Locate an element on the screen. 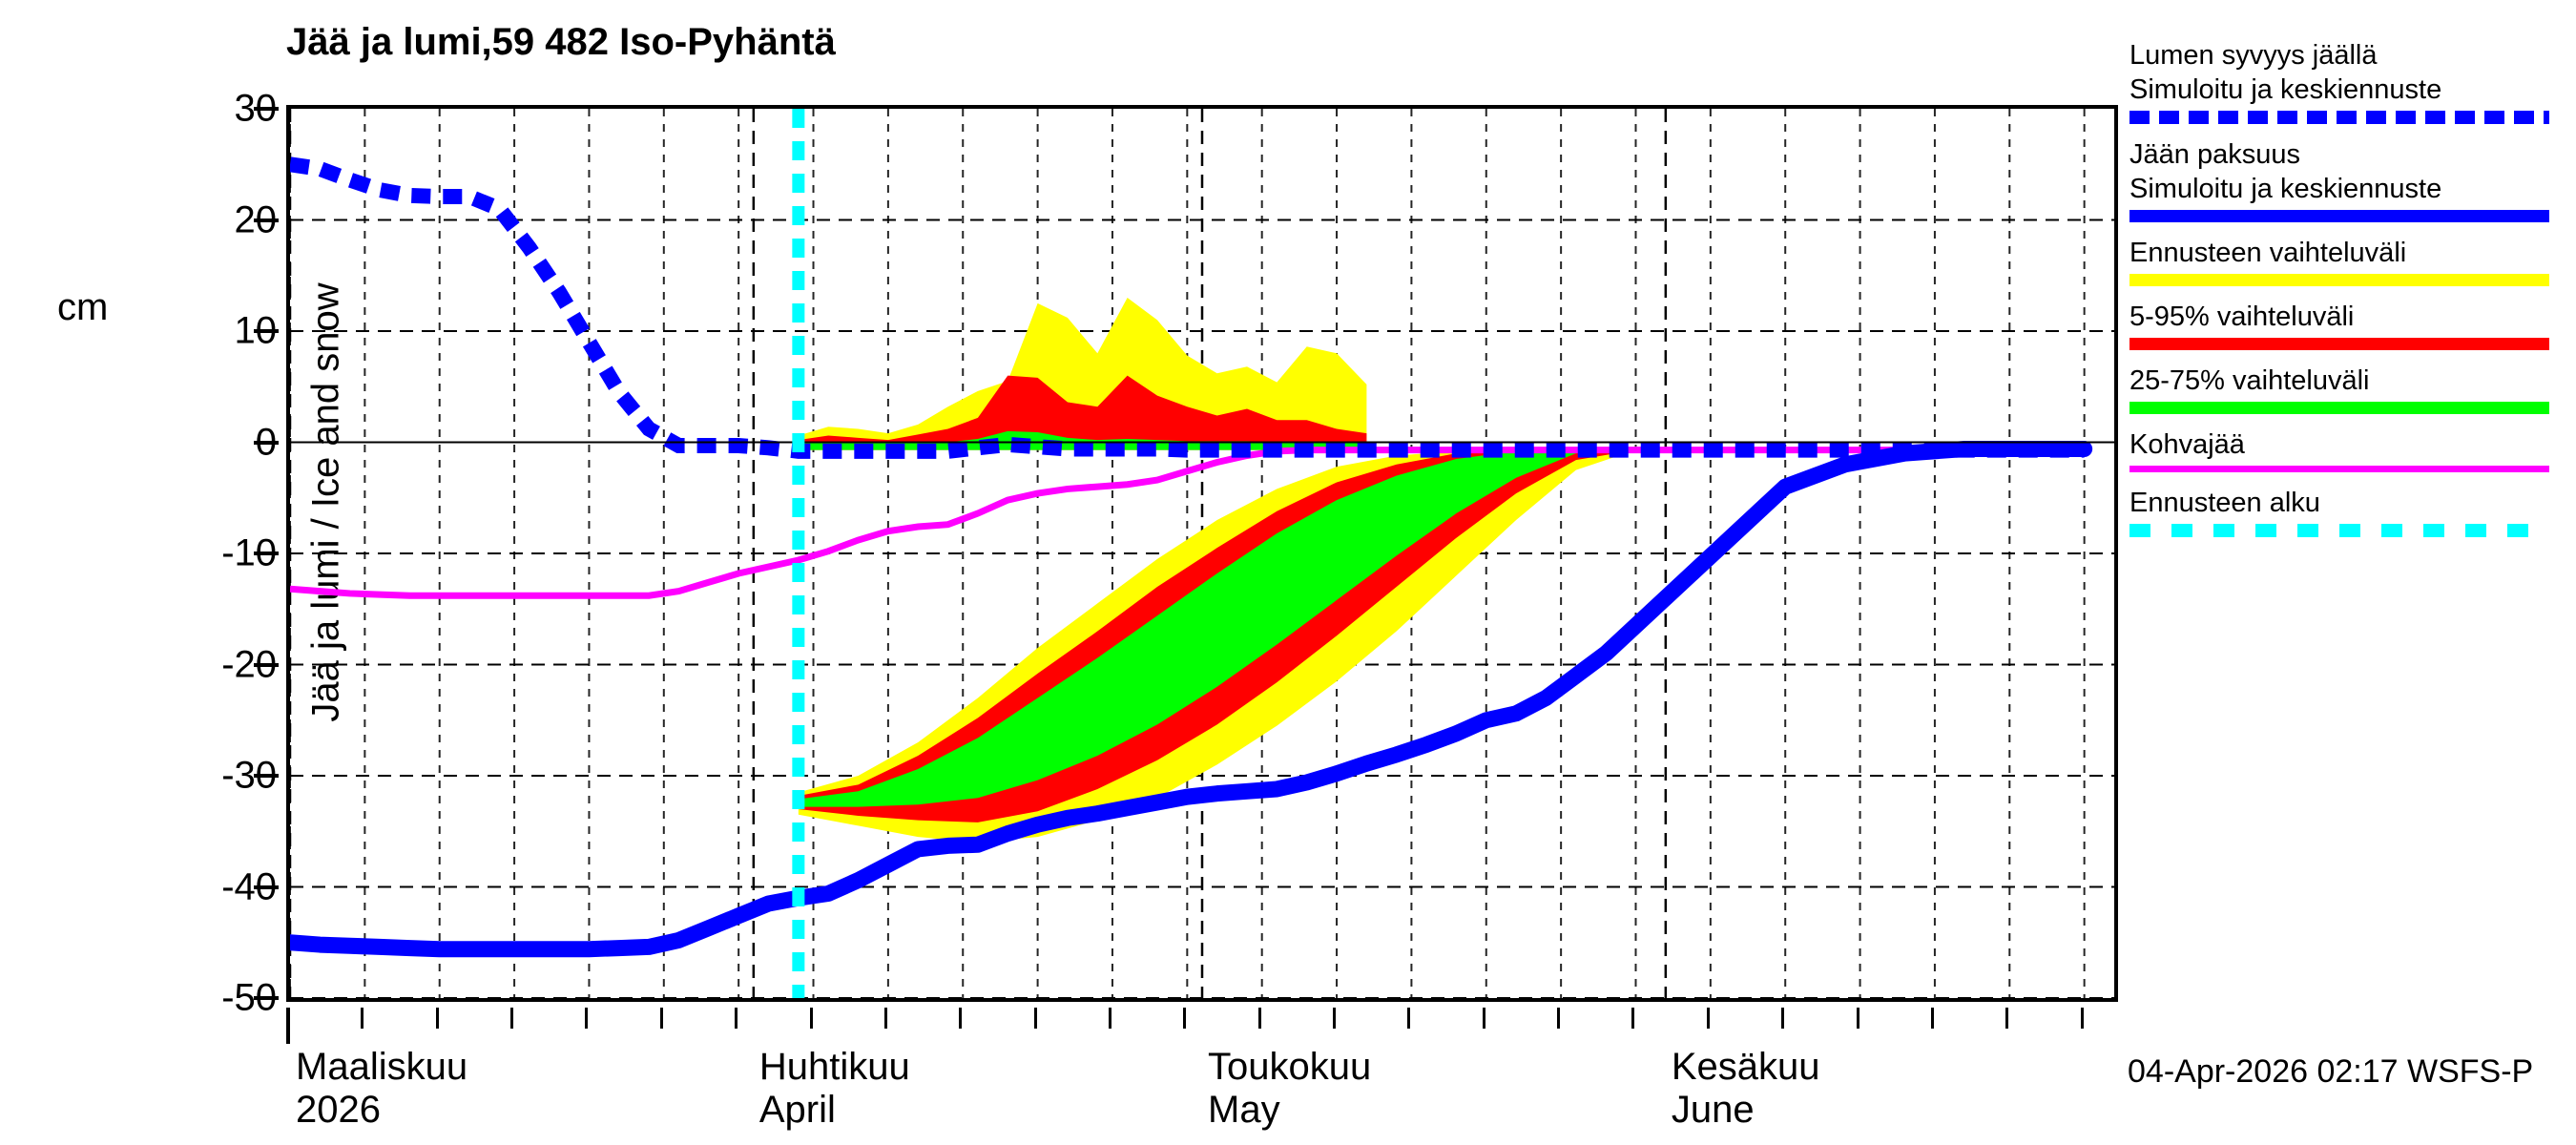  x-month-label: Kesäkuu June is located at coordinates (1746, 1089).